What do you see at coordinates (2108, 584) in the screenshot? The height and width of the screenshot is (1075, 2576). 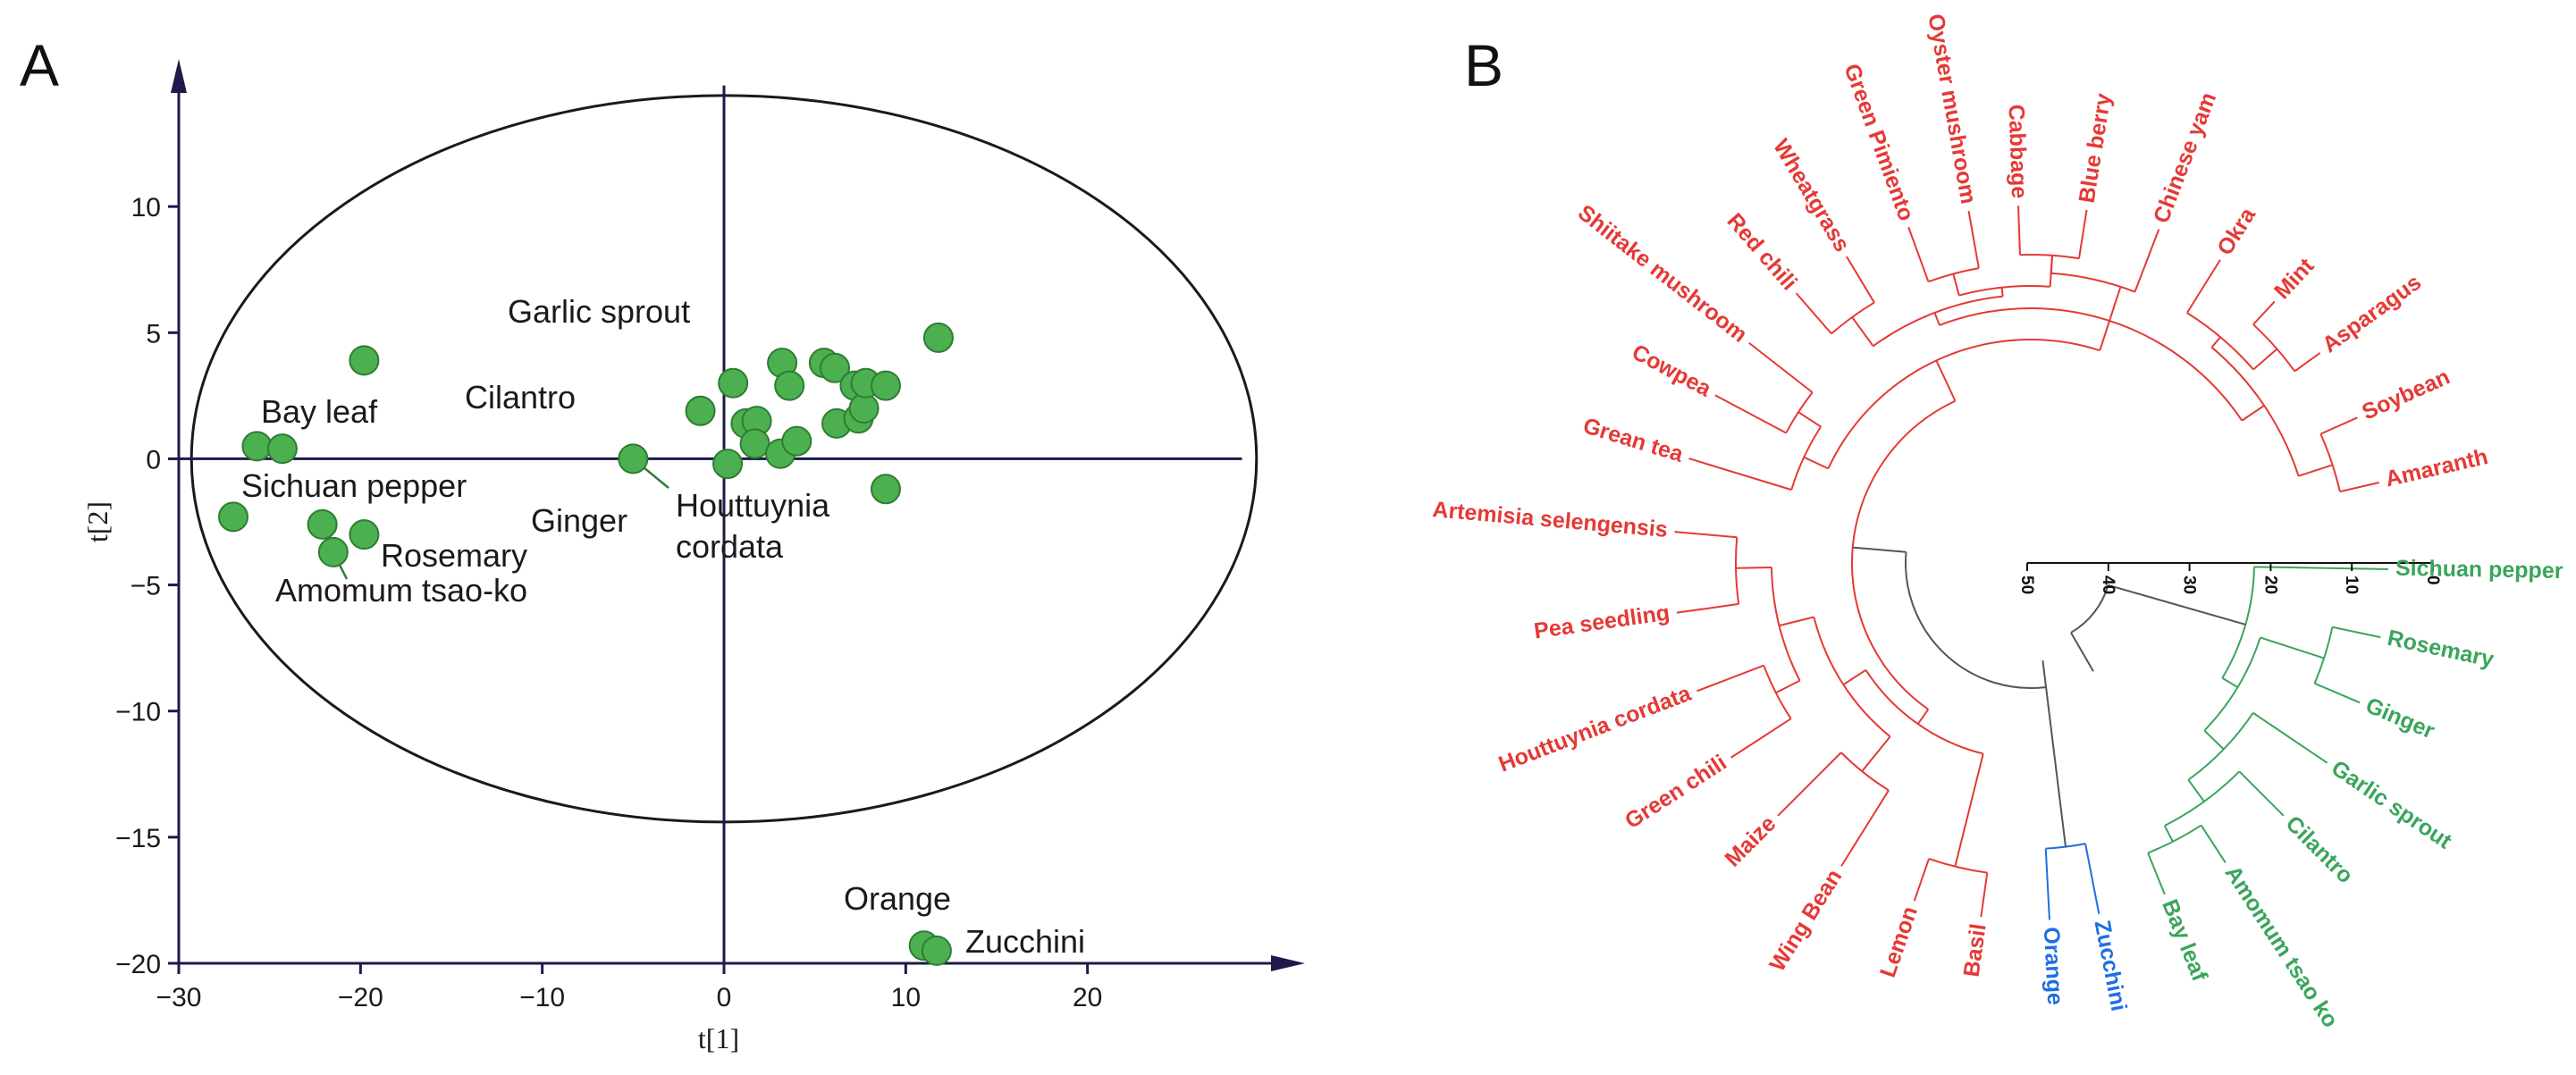 I see `scale-tick-label: 40` at bounding box center [2108, 584].